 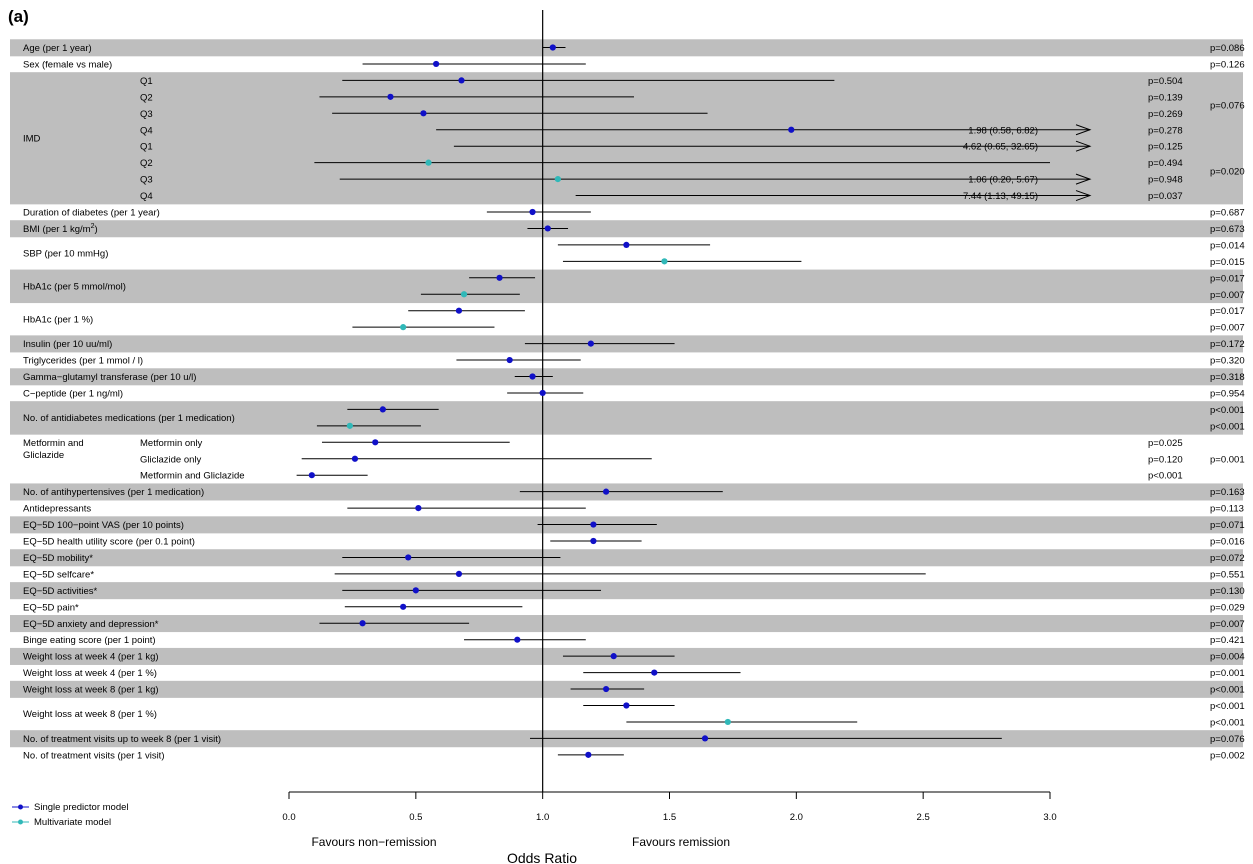 I want to click on row-label: Weight loss at week 4 (per 1 %), so click(x=90, y=673).